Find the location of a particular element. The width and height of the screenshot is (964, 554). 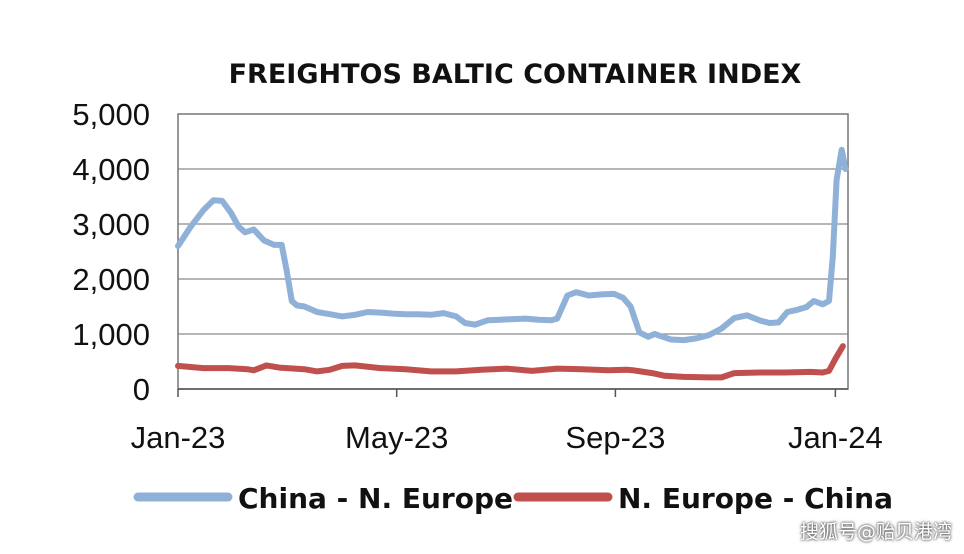

legend: China - N. Europe N. Europe - China is located at coordinates (513, 498).